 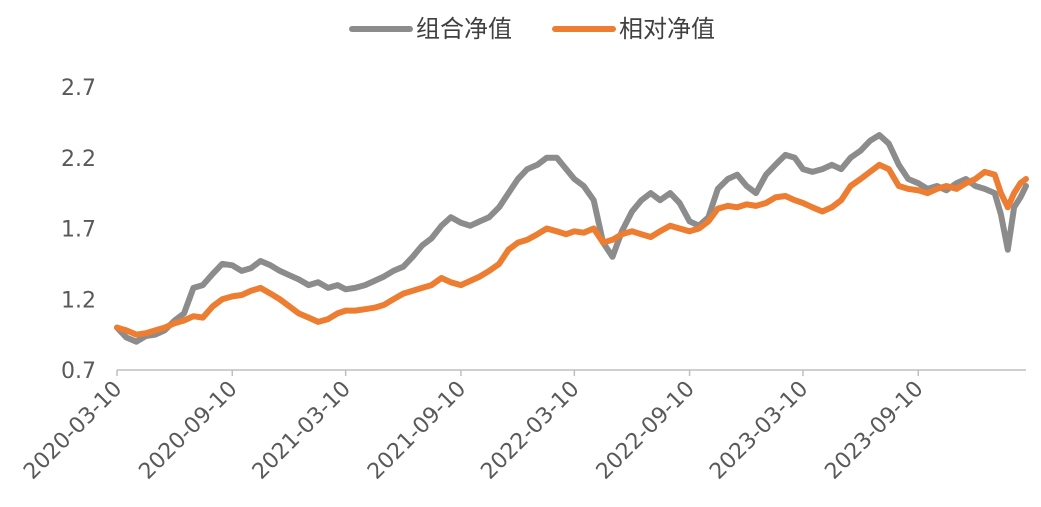 I want to click on x-tick-label: 2021-09-10, so click(x=417, y=431).